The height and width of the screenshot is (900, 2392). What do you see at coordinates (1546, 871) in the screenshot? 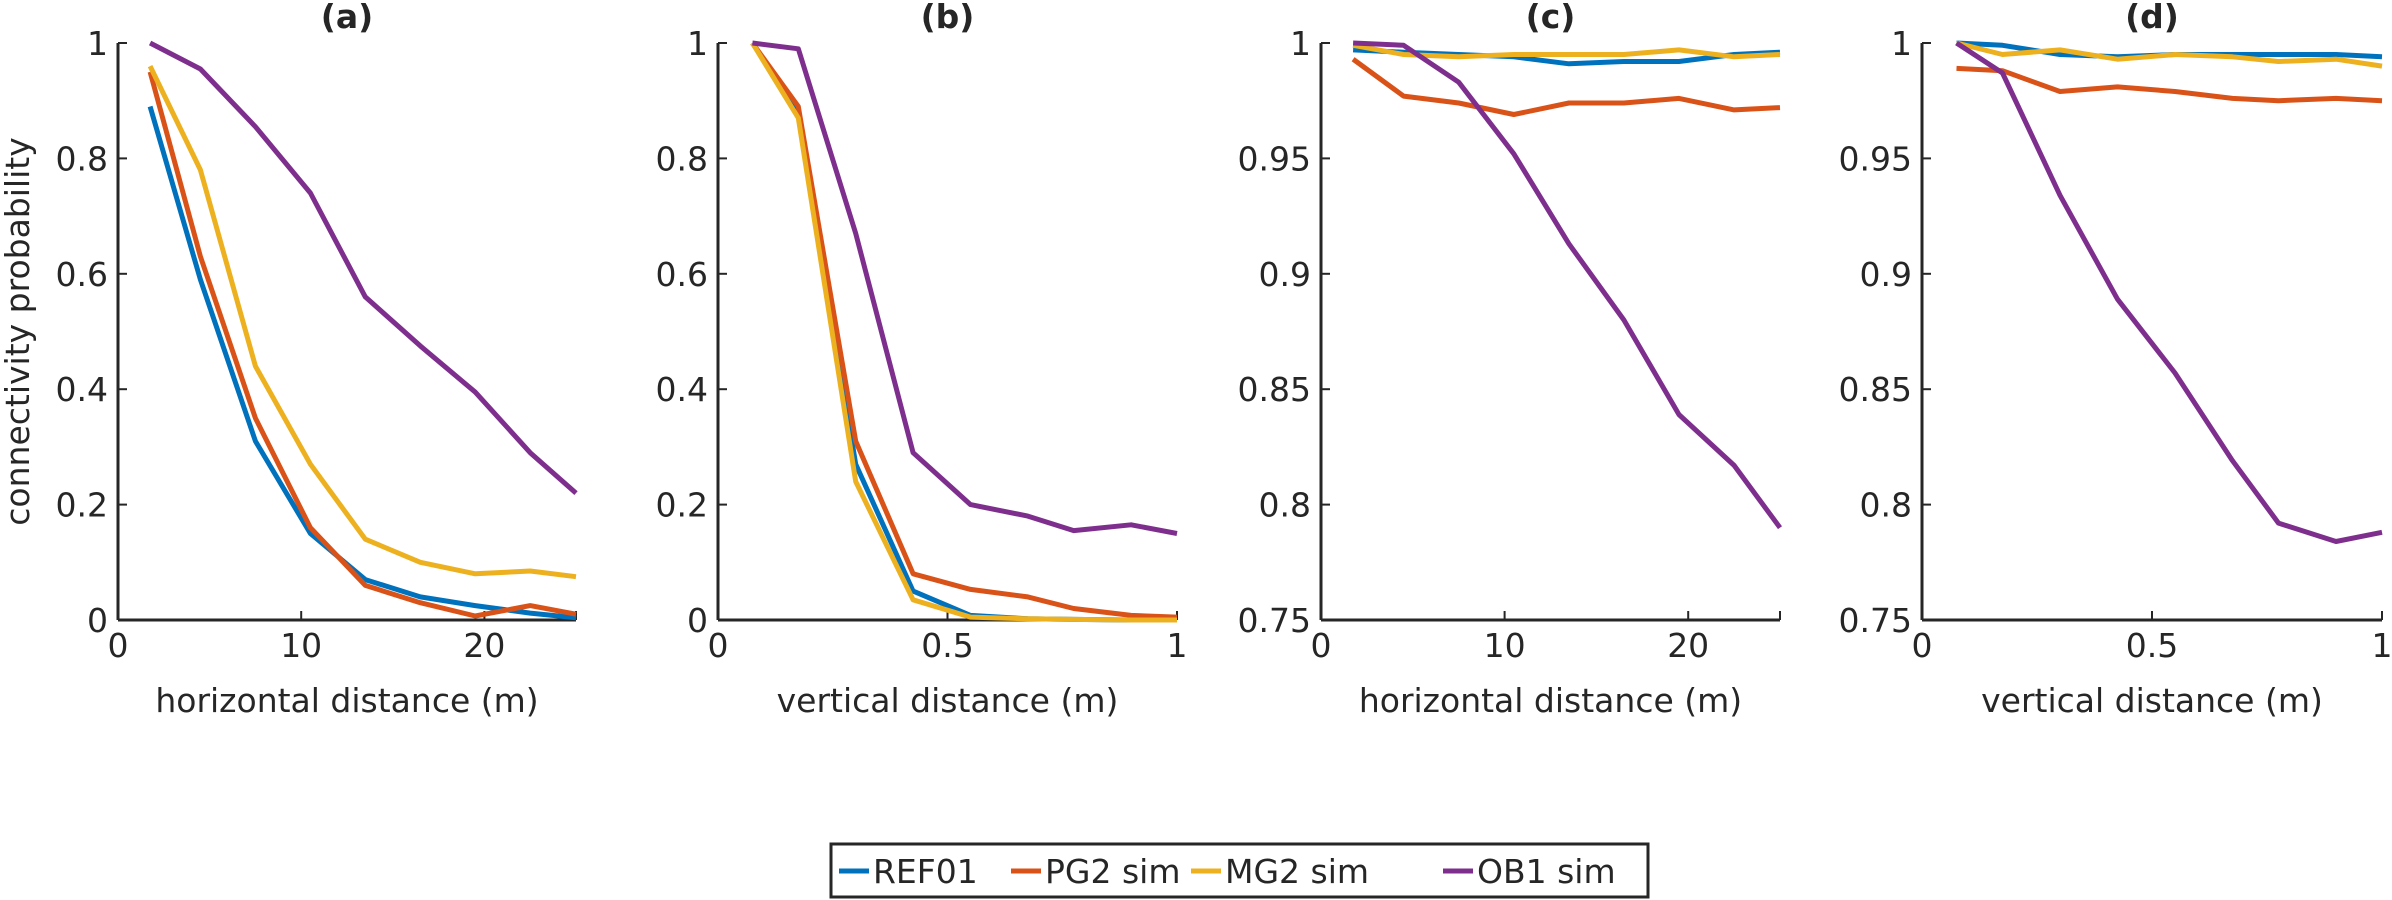
I see `legend-label: OB1 sim` at bounding box center [1546, 871].